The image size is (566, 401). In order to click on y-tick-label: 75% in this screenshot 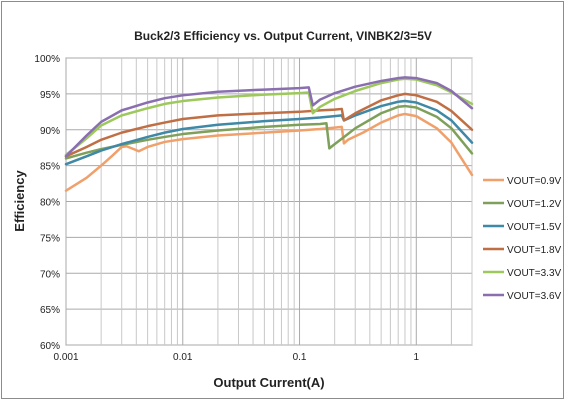, I will do `click(50, 238)`.